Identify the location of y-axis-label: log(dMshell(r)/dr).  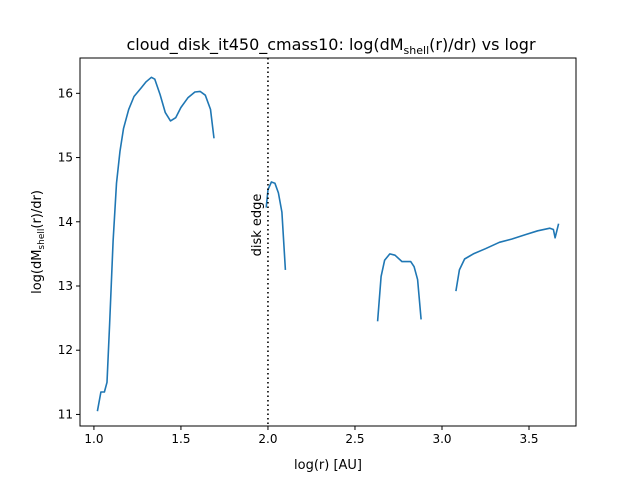
(38, 242).